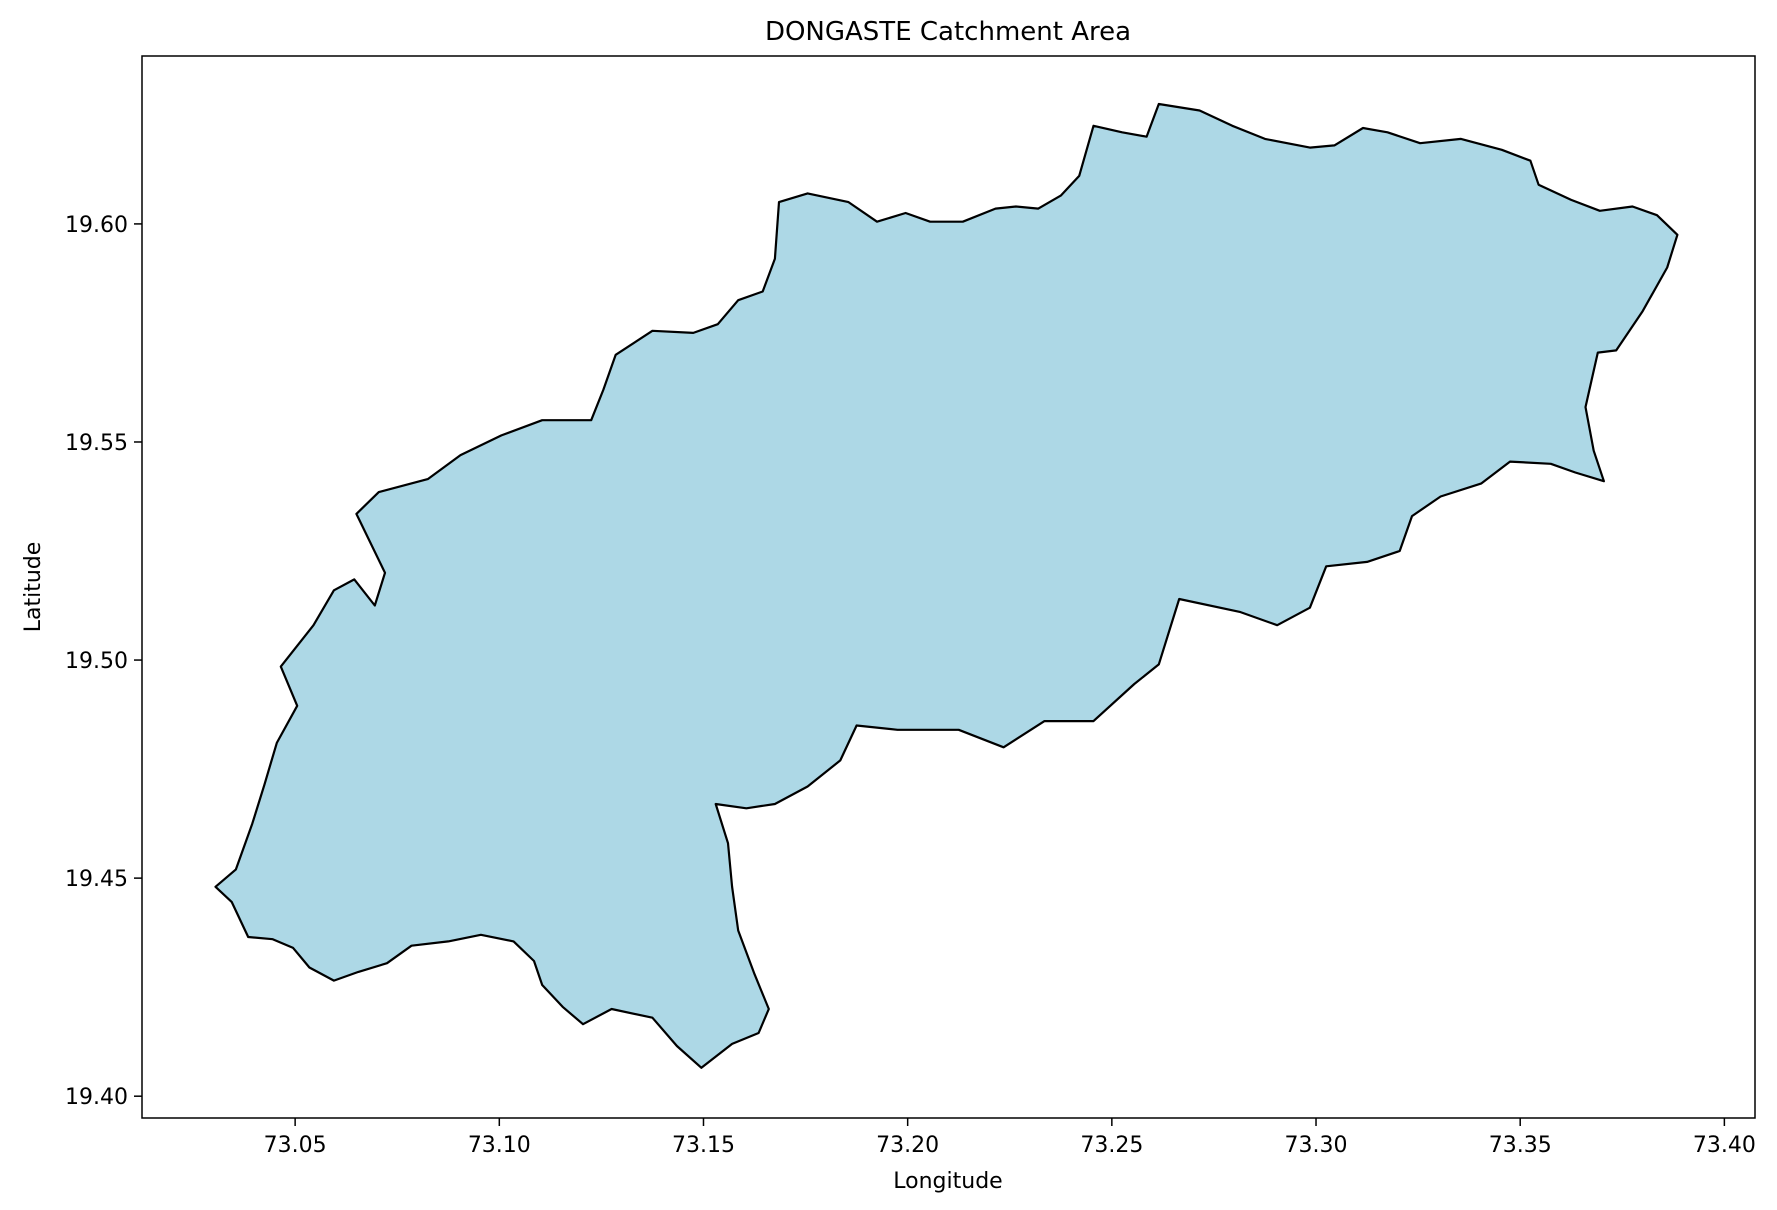 This screenshot has height=1210, width=1777. What do you see at coordinates (96, 443) in the screenshot?
I see `y-tick-label: 19.55` at bounding box center [96, 443].